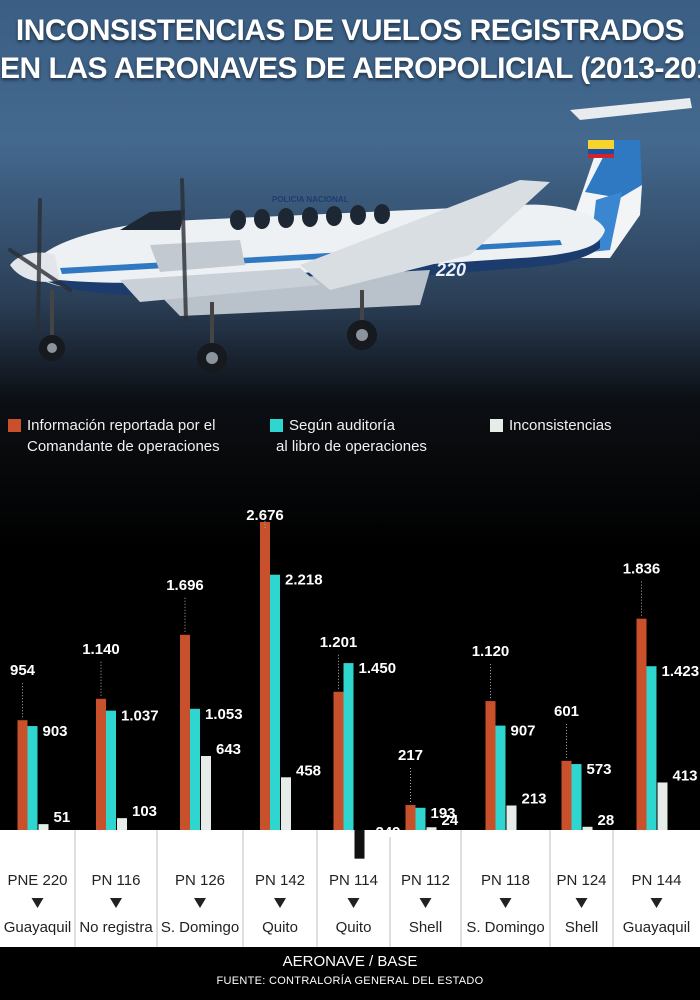 This screenshot has height=1000, width=700. What do you see at coordinates (351, 446) in the screenshot?
I see `legend-label-audit-2: al libro de operaciones` at bounding box center [351, 446].